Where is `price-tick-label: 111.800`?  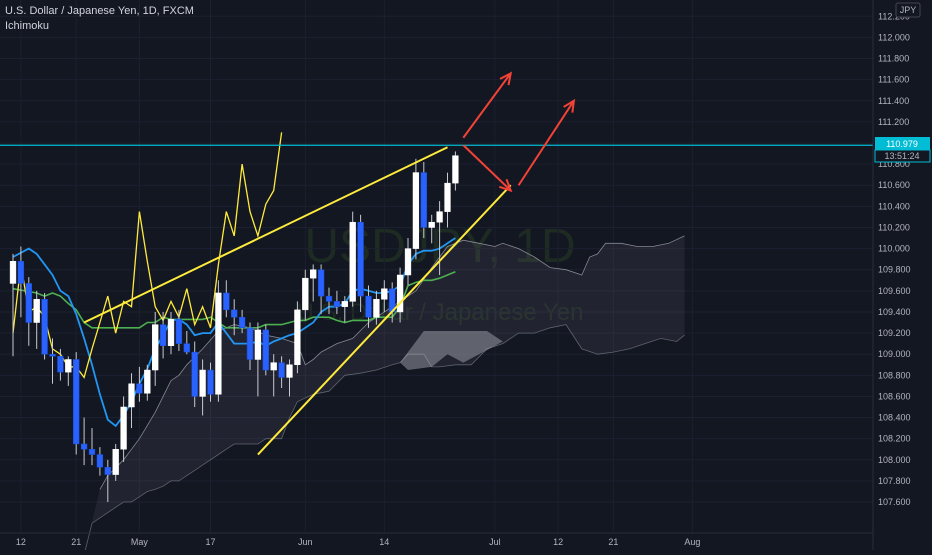 price-tick-label: 111.800 is located at coordinates (893, 59).